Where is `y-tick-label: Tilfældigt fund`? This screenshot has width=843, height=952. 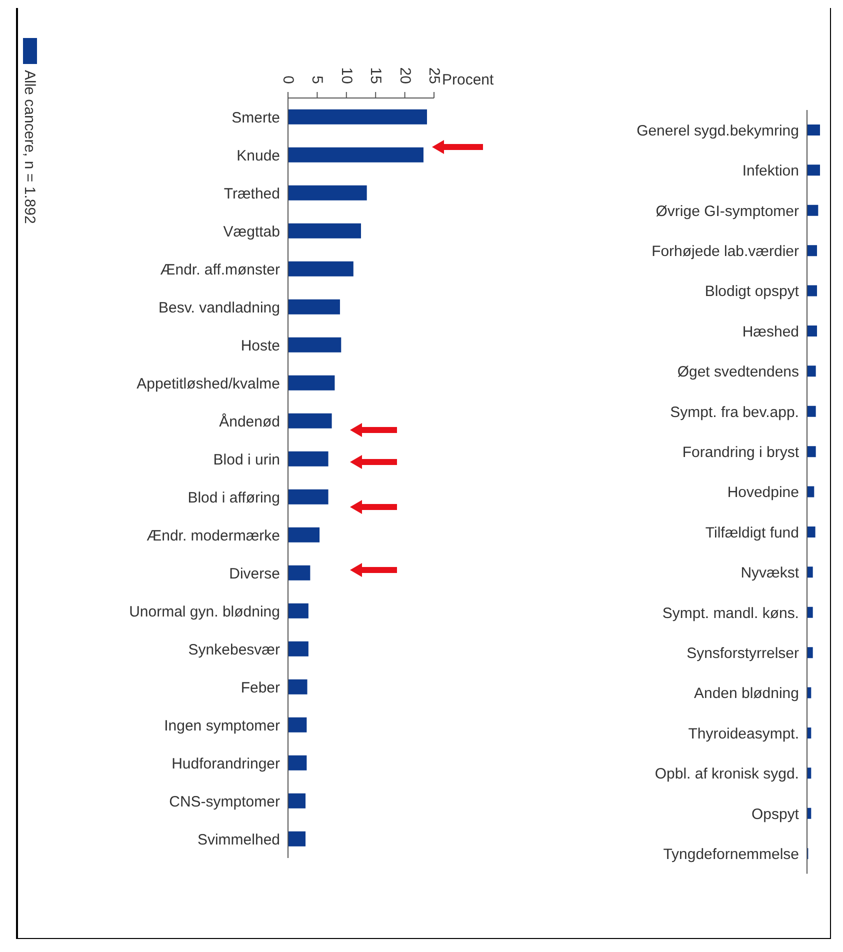
y-tick-label: Tilfældigt fund is located at coordinates (752, 533).